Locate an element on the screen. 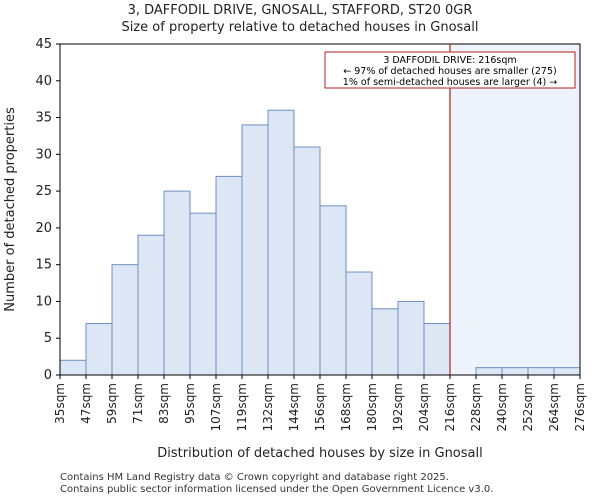 Image resolution: width=600 pixels, height=500 pixels. x-tick-label: 119sqm is located at coordinates (242, 407).